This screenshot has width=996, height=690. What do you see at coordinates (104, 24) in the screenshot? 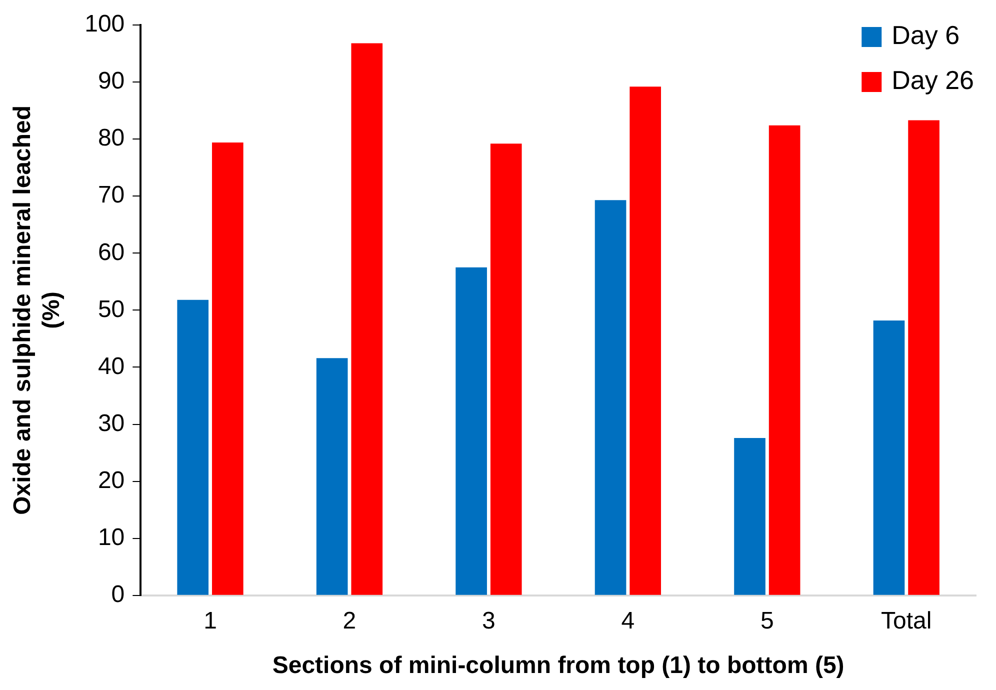
I see `y-tick-label: 100` at bounding box center [104, 24].